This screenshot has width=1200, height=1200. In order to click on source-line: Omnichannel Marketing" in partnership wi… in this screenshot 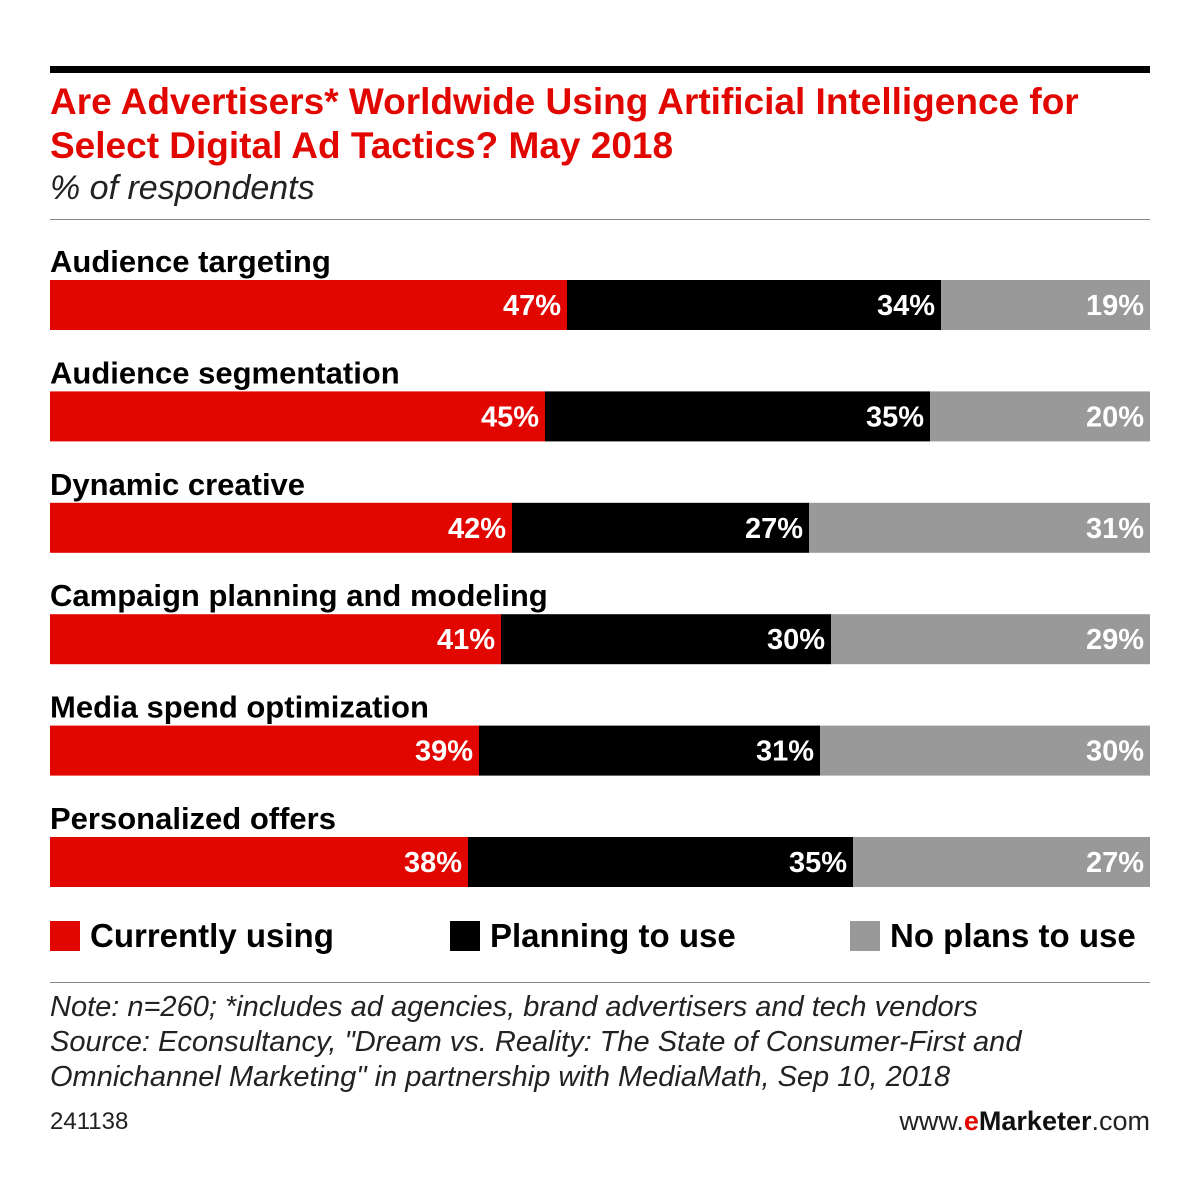, I will do `click(500, 1077)`.